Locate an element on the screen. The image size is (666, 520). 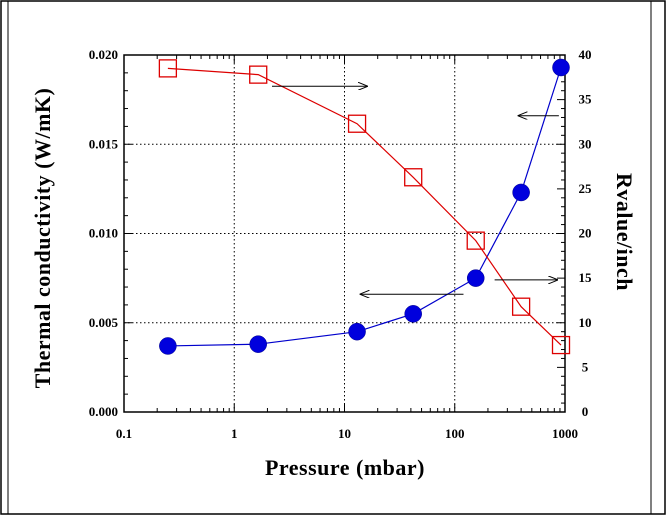
y-right-tick-label: 35 is located at coordinates (586, 99).